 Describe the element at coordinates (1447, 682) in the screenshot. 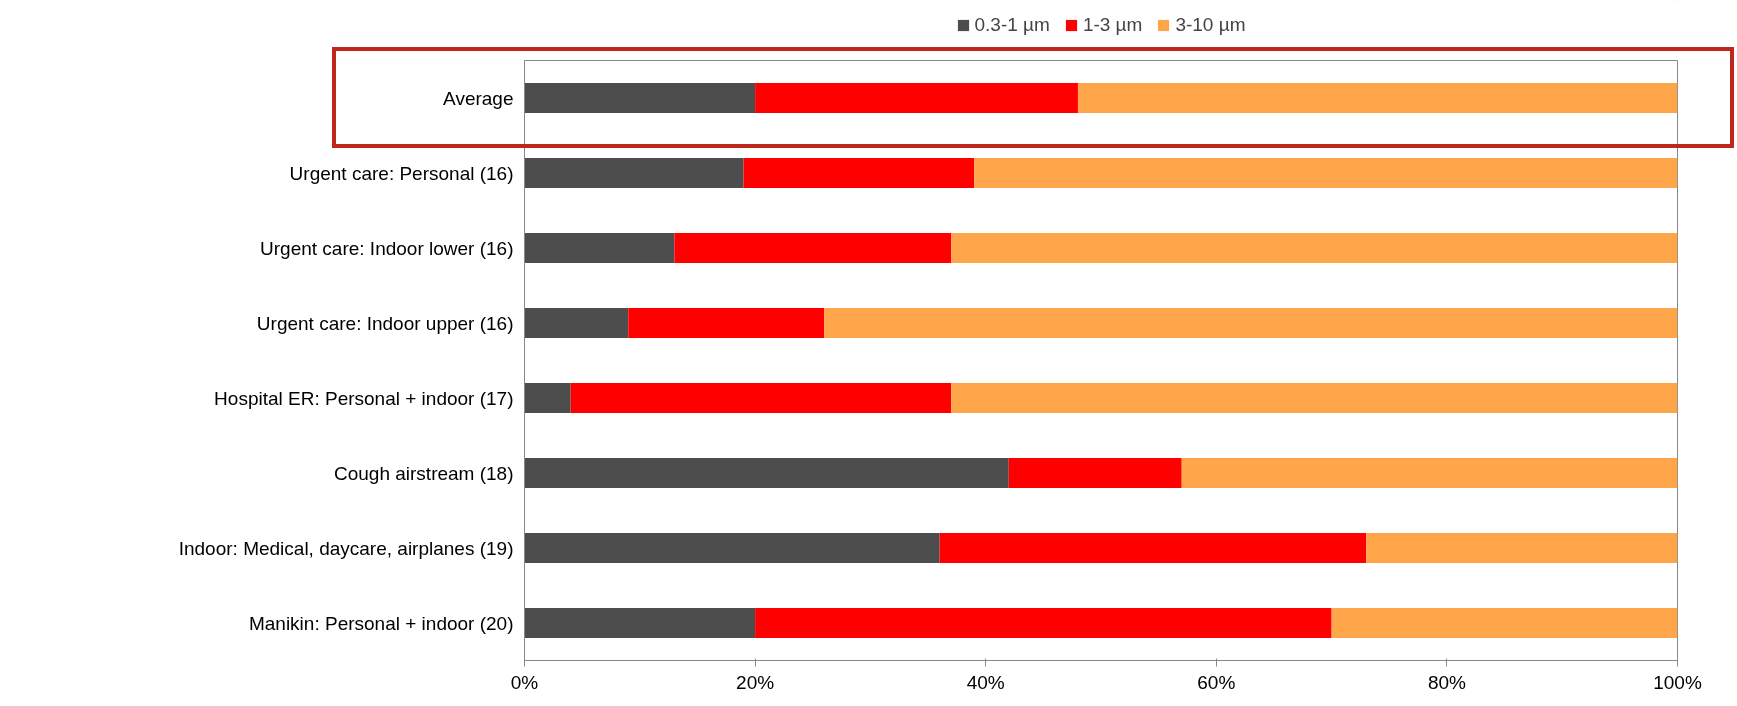

I see `x-tick-label: 80%` at that location.